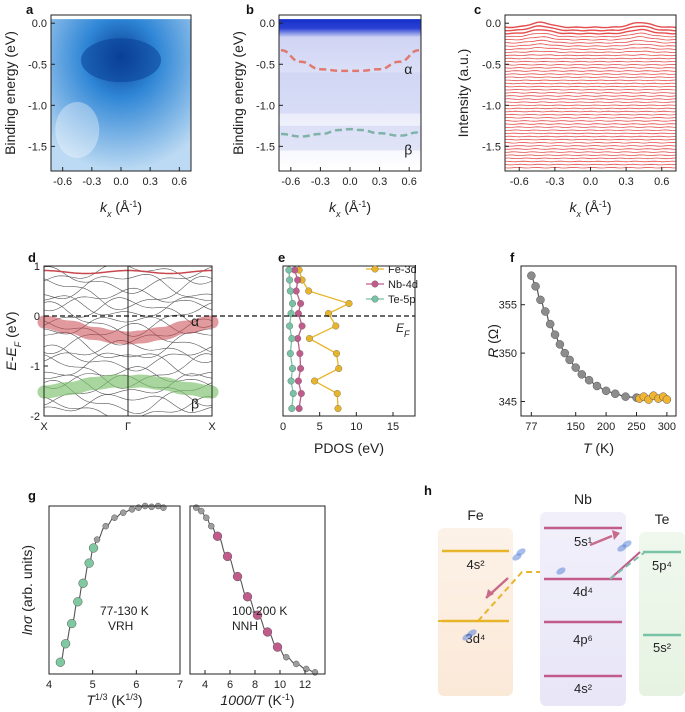  What do you see at coordinates (491, 65) in the screenshot?
I see `ytick-label: -0.5` at bounding box center [491, 65].